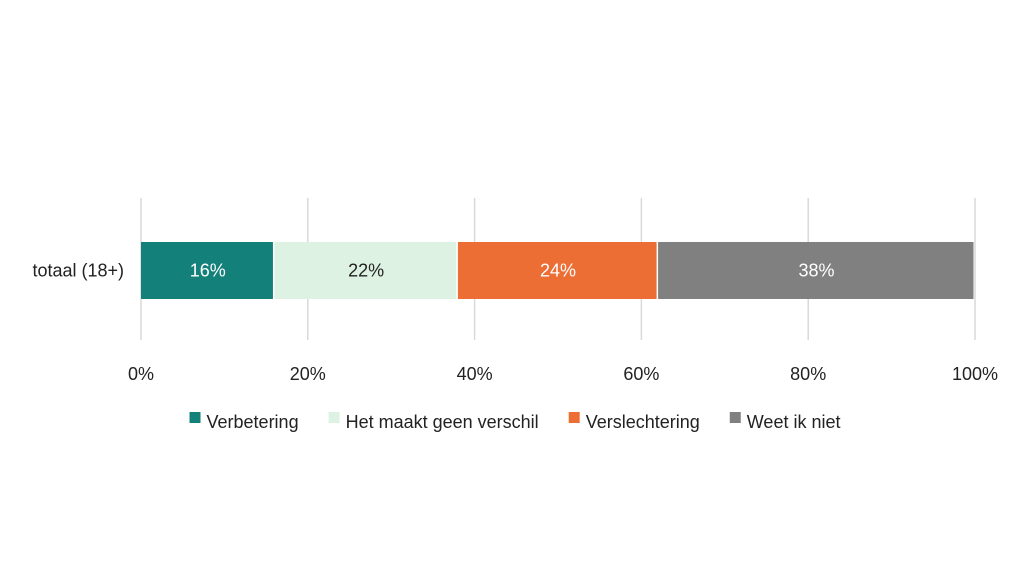  What do you see at coordinates (308, 374) in the screenshot?
I see `x-tick-label: 20%` at bounding box center [308, 374].